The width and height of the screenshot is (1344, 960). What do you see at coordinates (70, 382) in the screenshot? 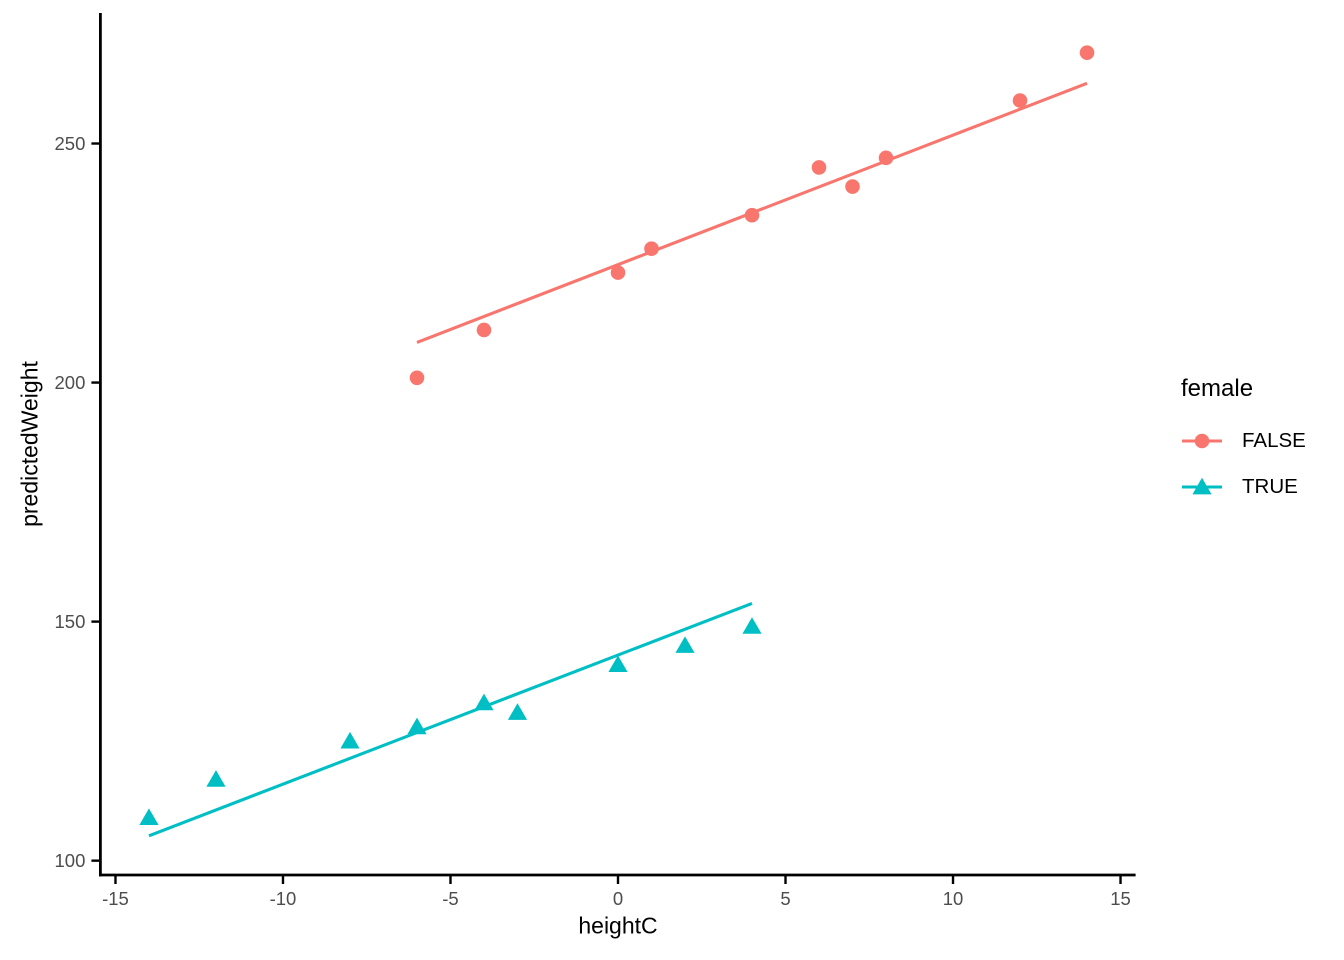
I see `y-tick-label: 200` at bounding box center [70, 382].